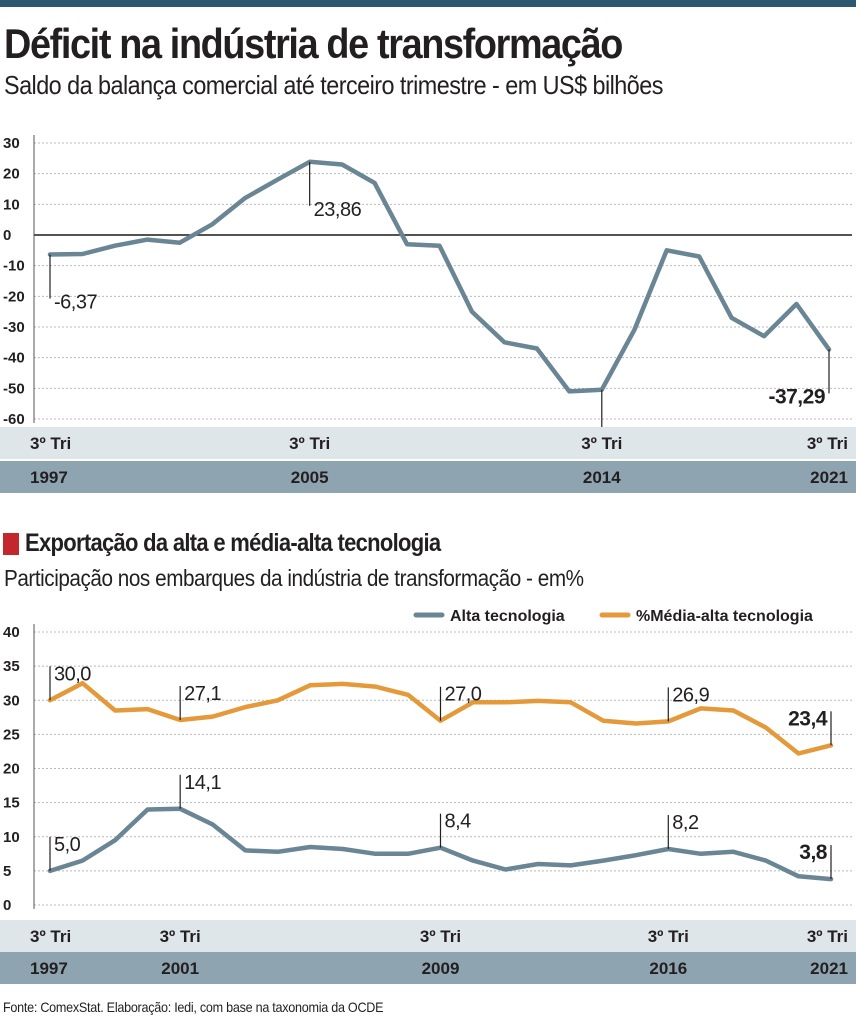  What do you see at coordinates (808, 718) in the screenshot?
I see `chart2-annotation-label: 23,4` at bounding box center [808, 718].